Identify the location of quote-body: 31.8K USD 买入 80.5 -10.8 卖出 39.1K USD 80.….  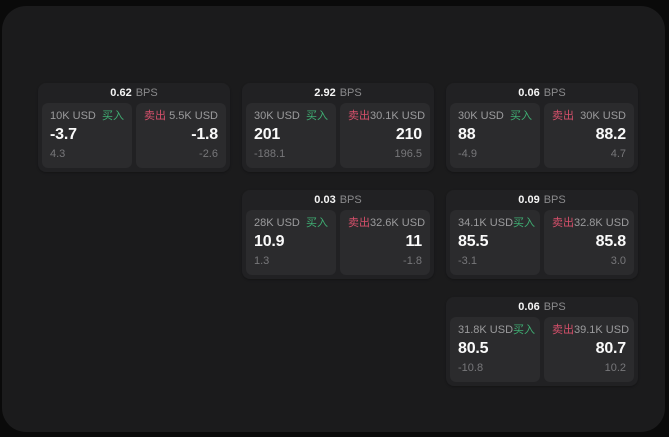
(542, 351).